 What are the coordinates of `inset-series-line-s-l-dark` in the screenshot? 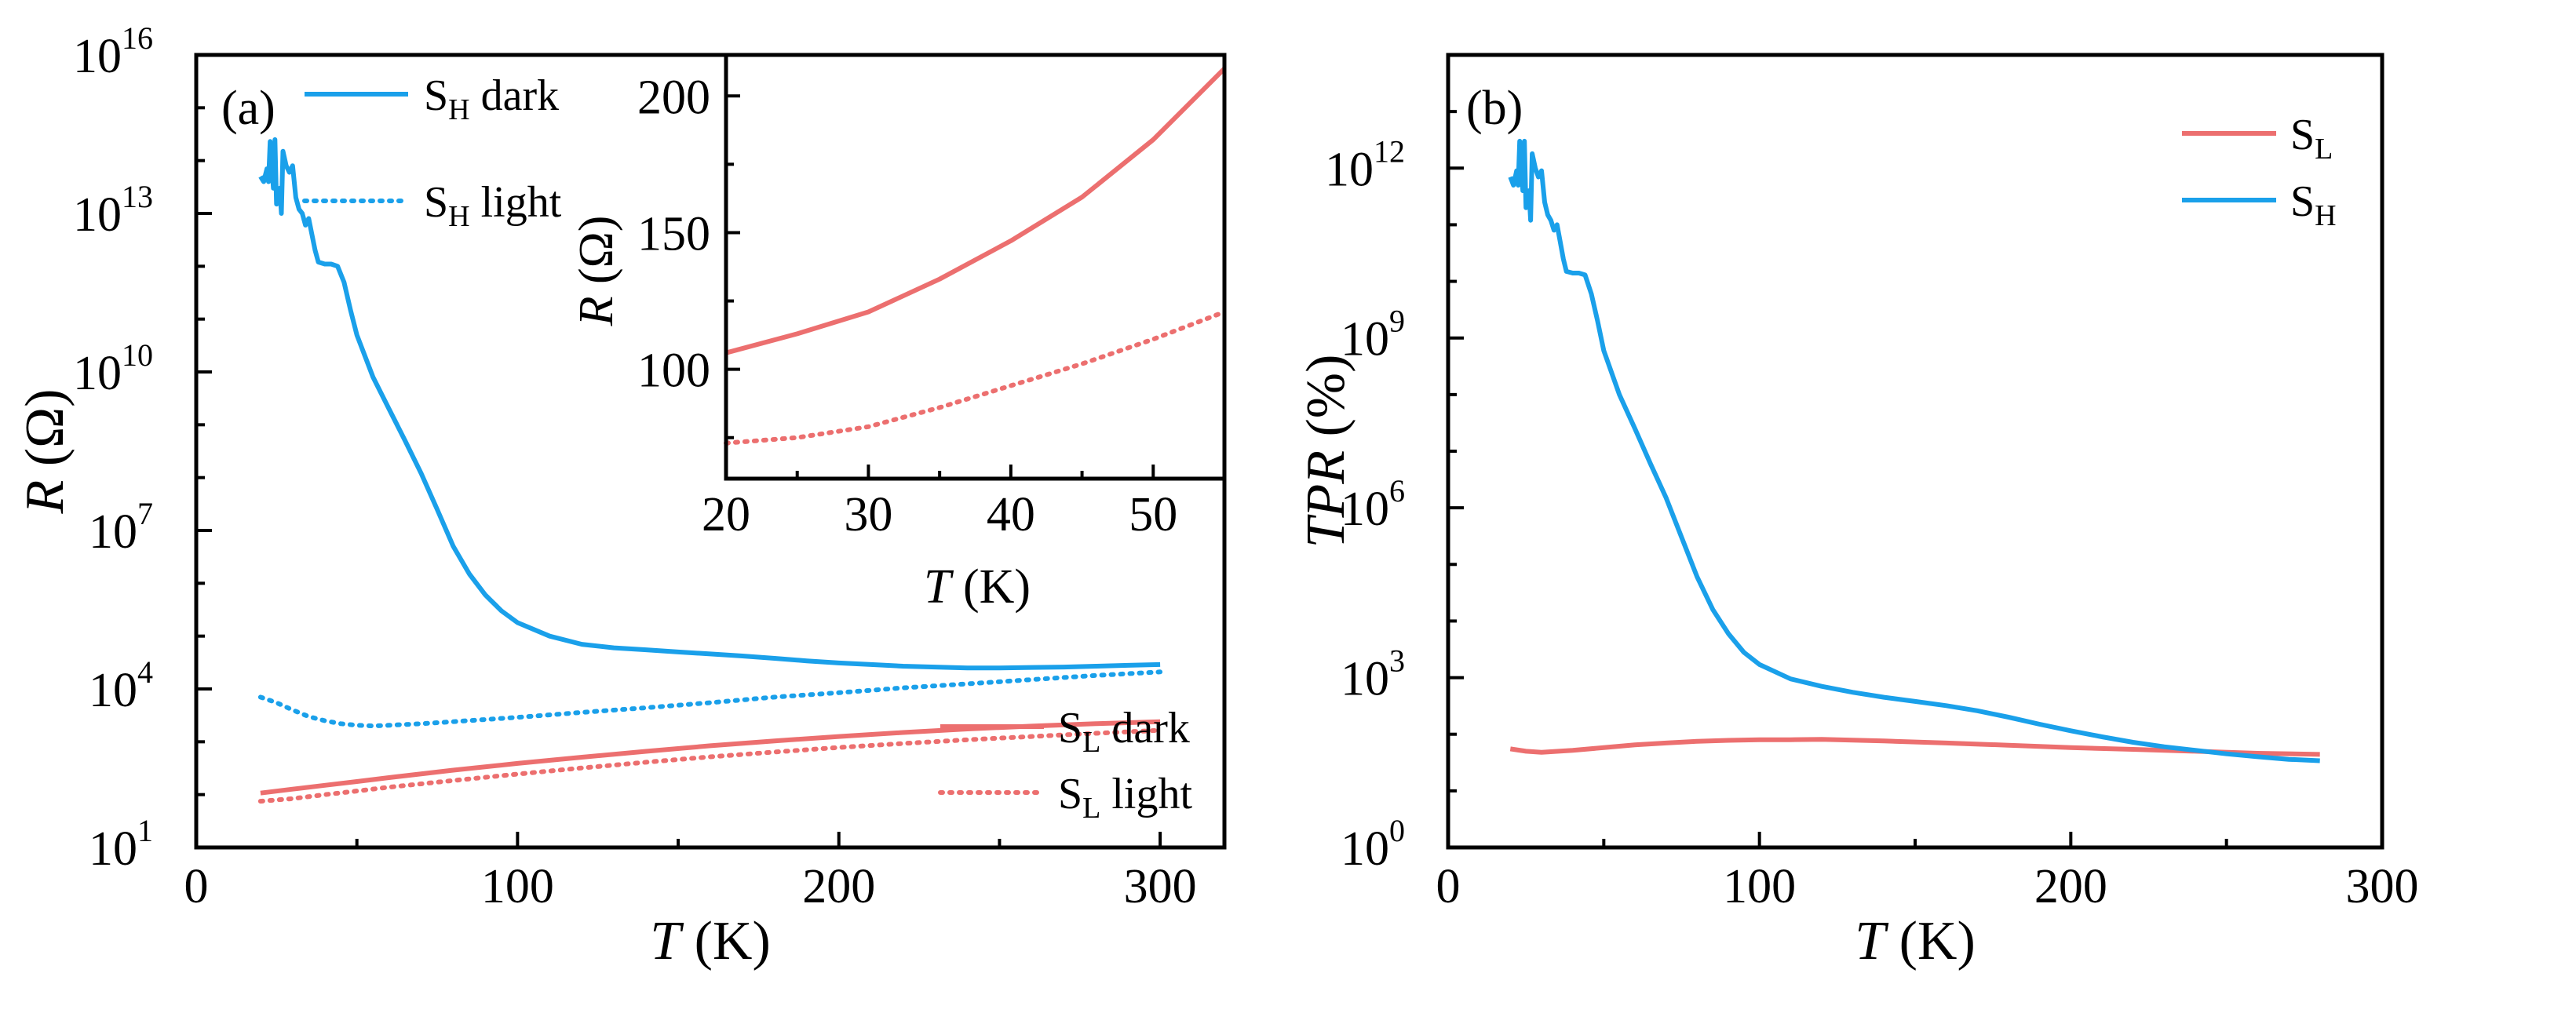 It's located at (976, 211).